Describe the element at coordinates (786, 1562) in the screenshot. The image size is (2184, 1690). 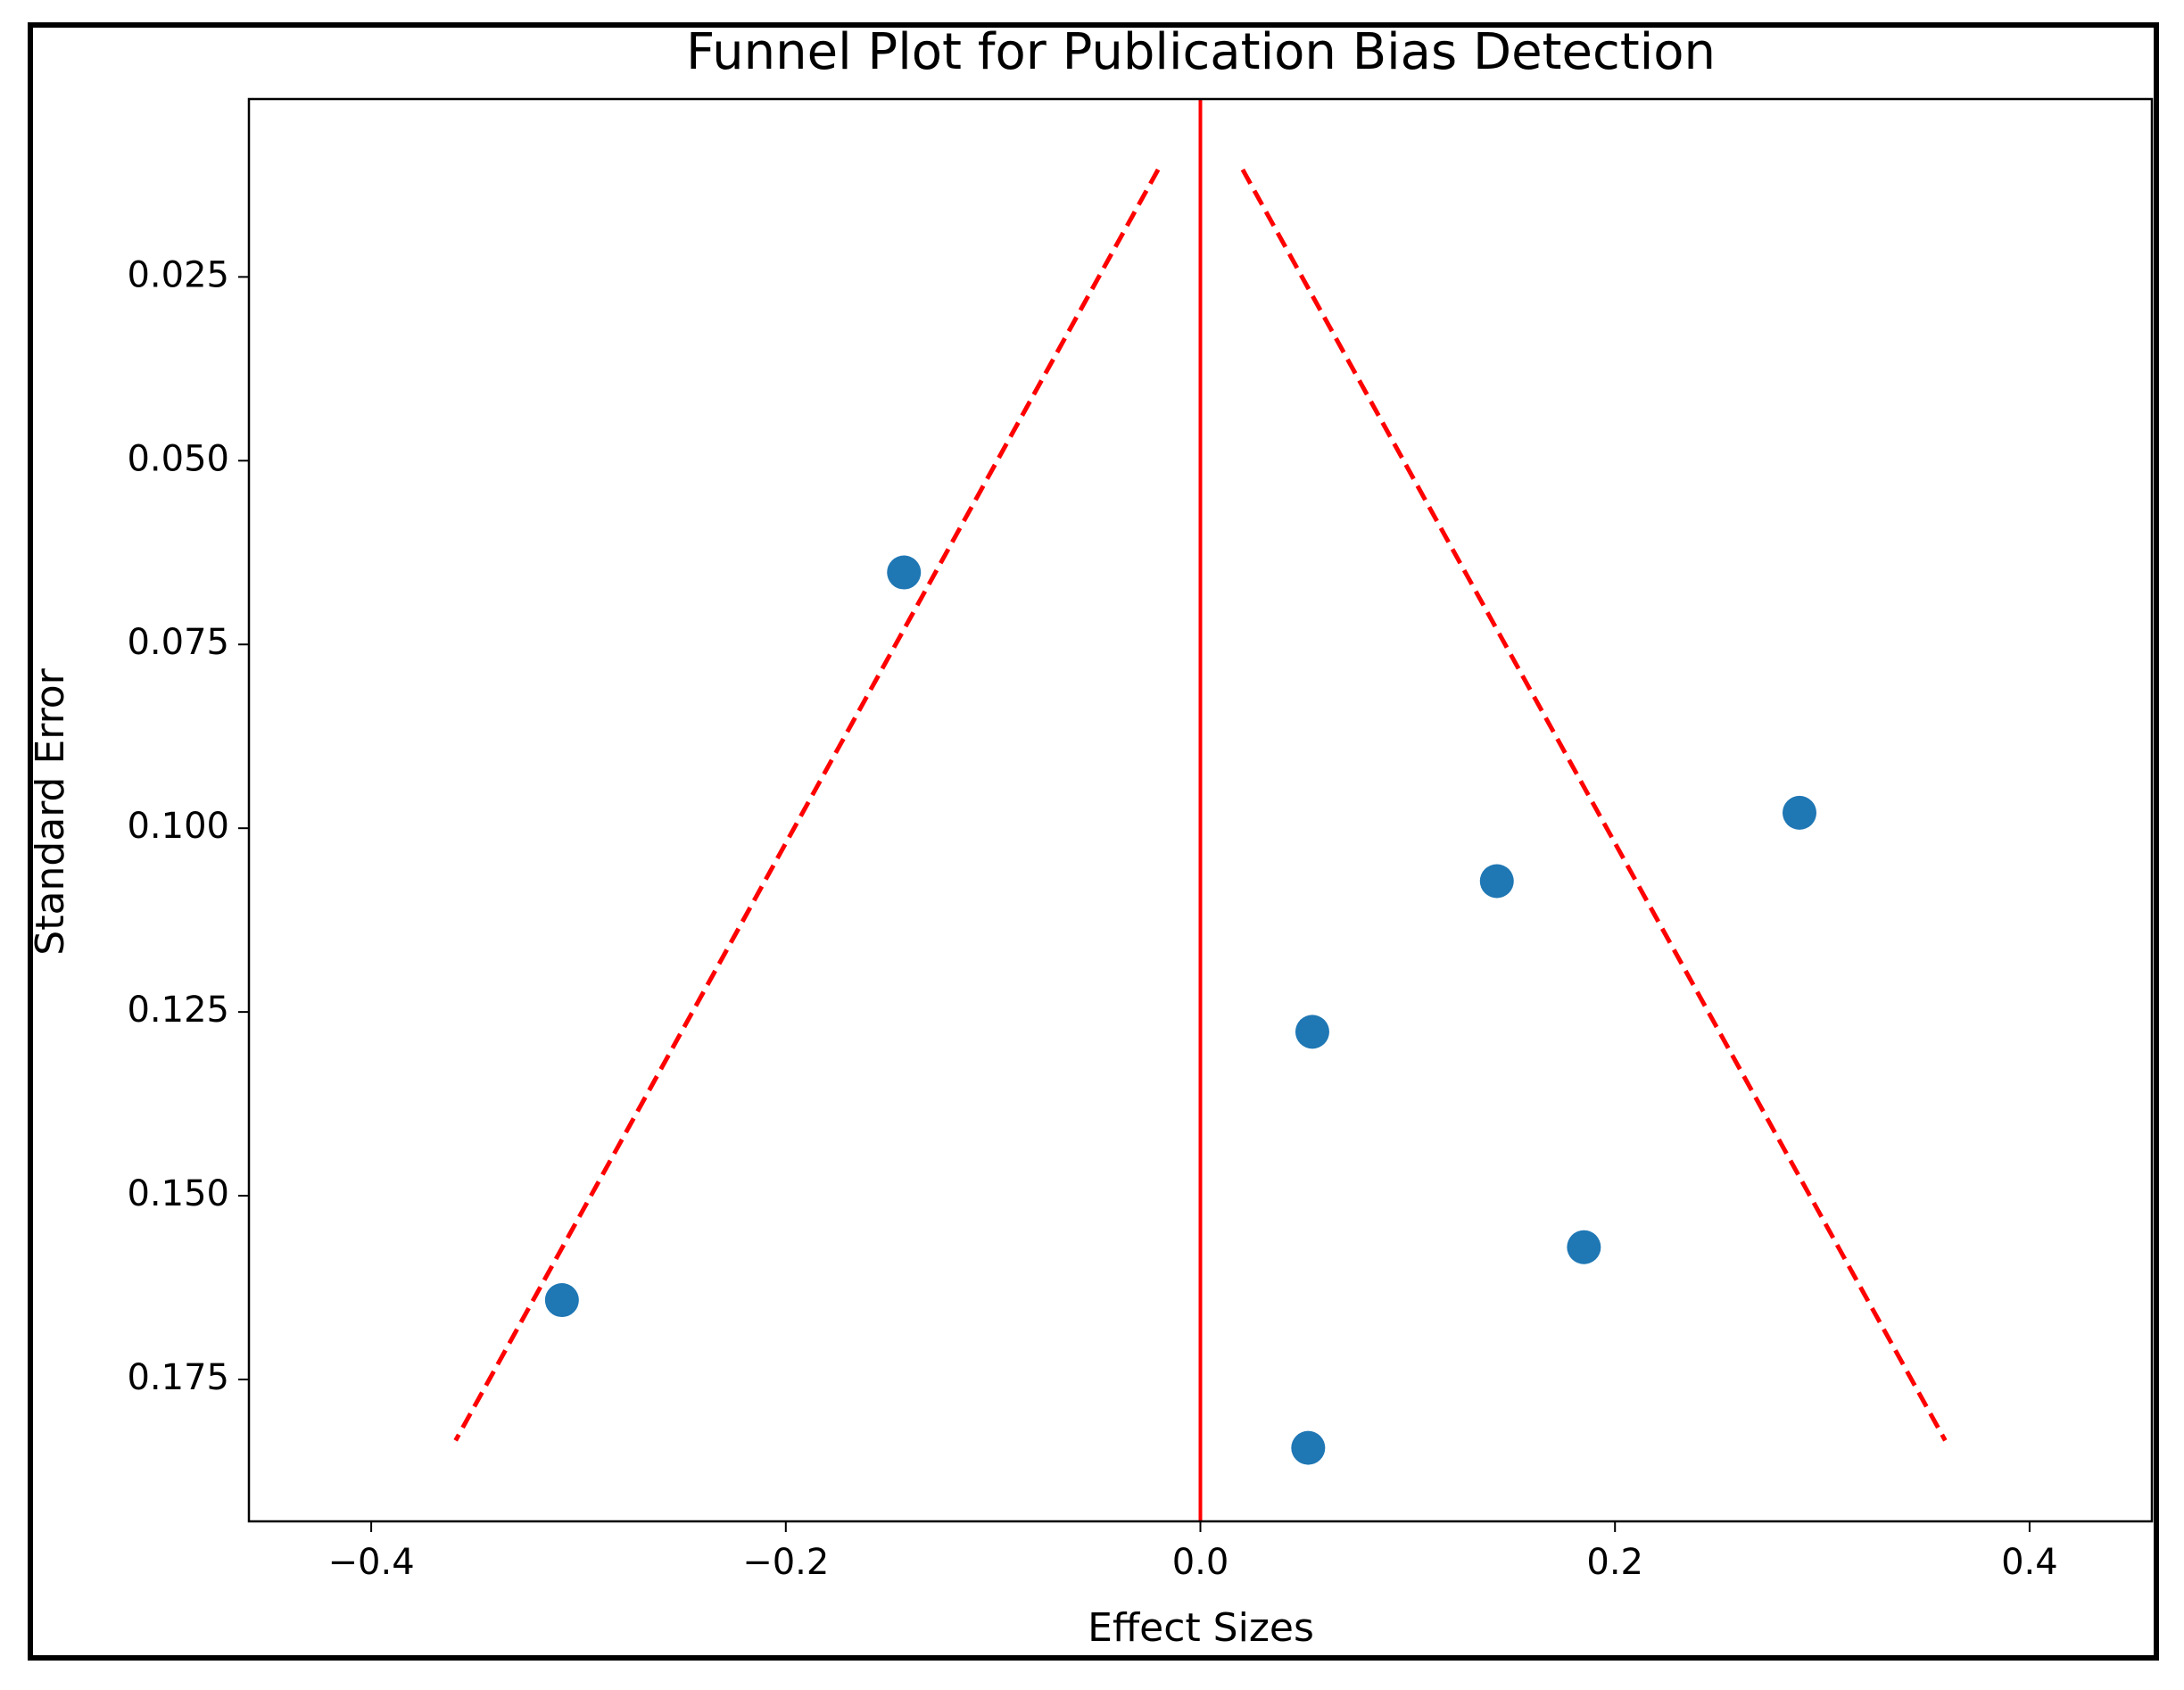
I see `x-tick-label: −0.2` at that location.